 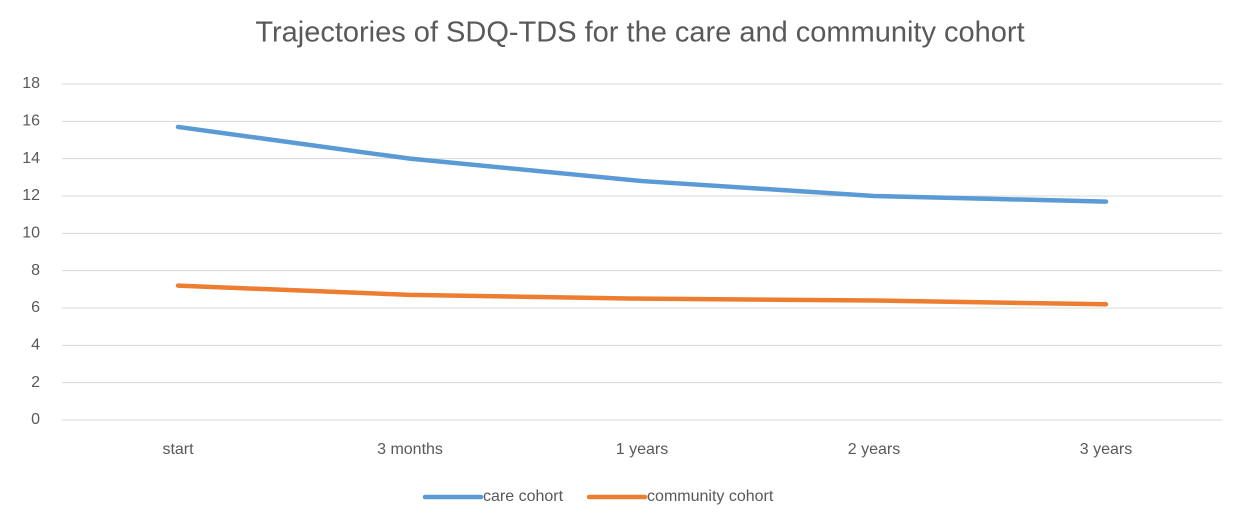 I want to click on legend-label: care cohort, so click(x=523, y=496).